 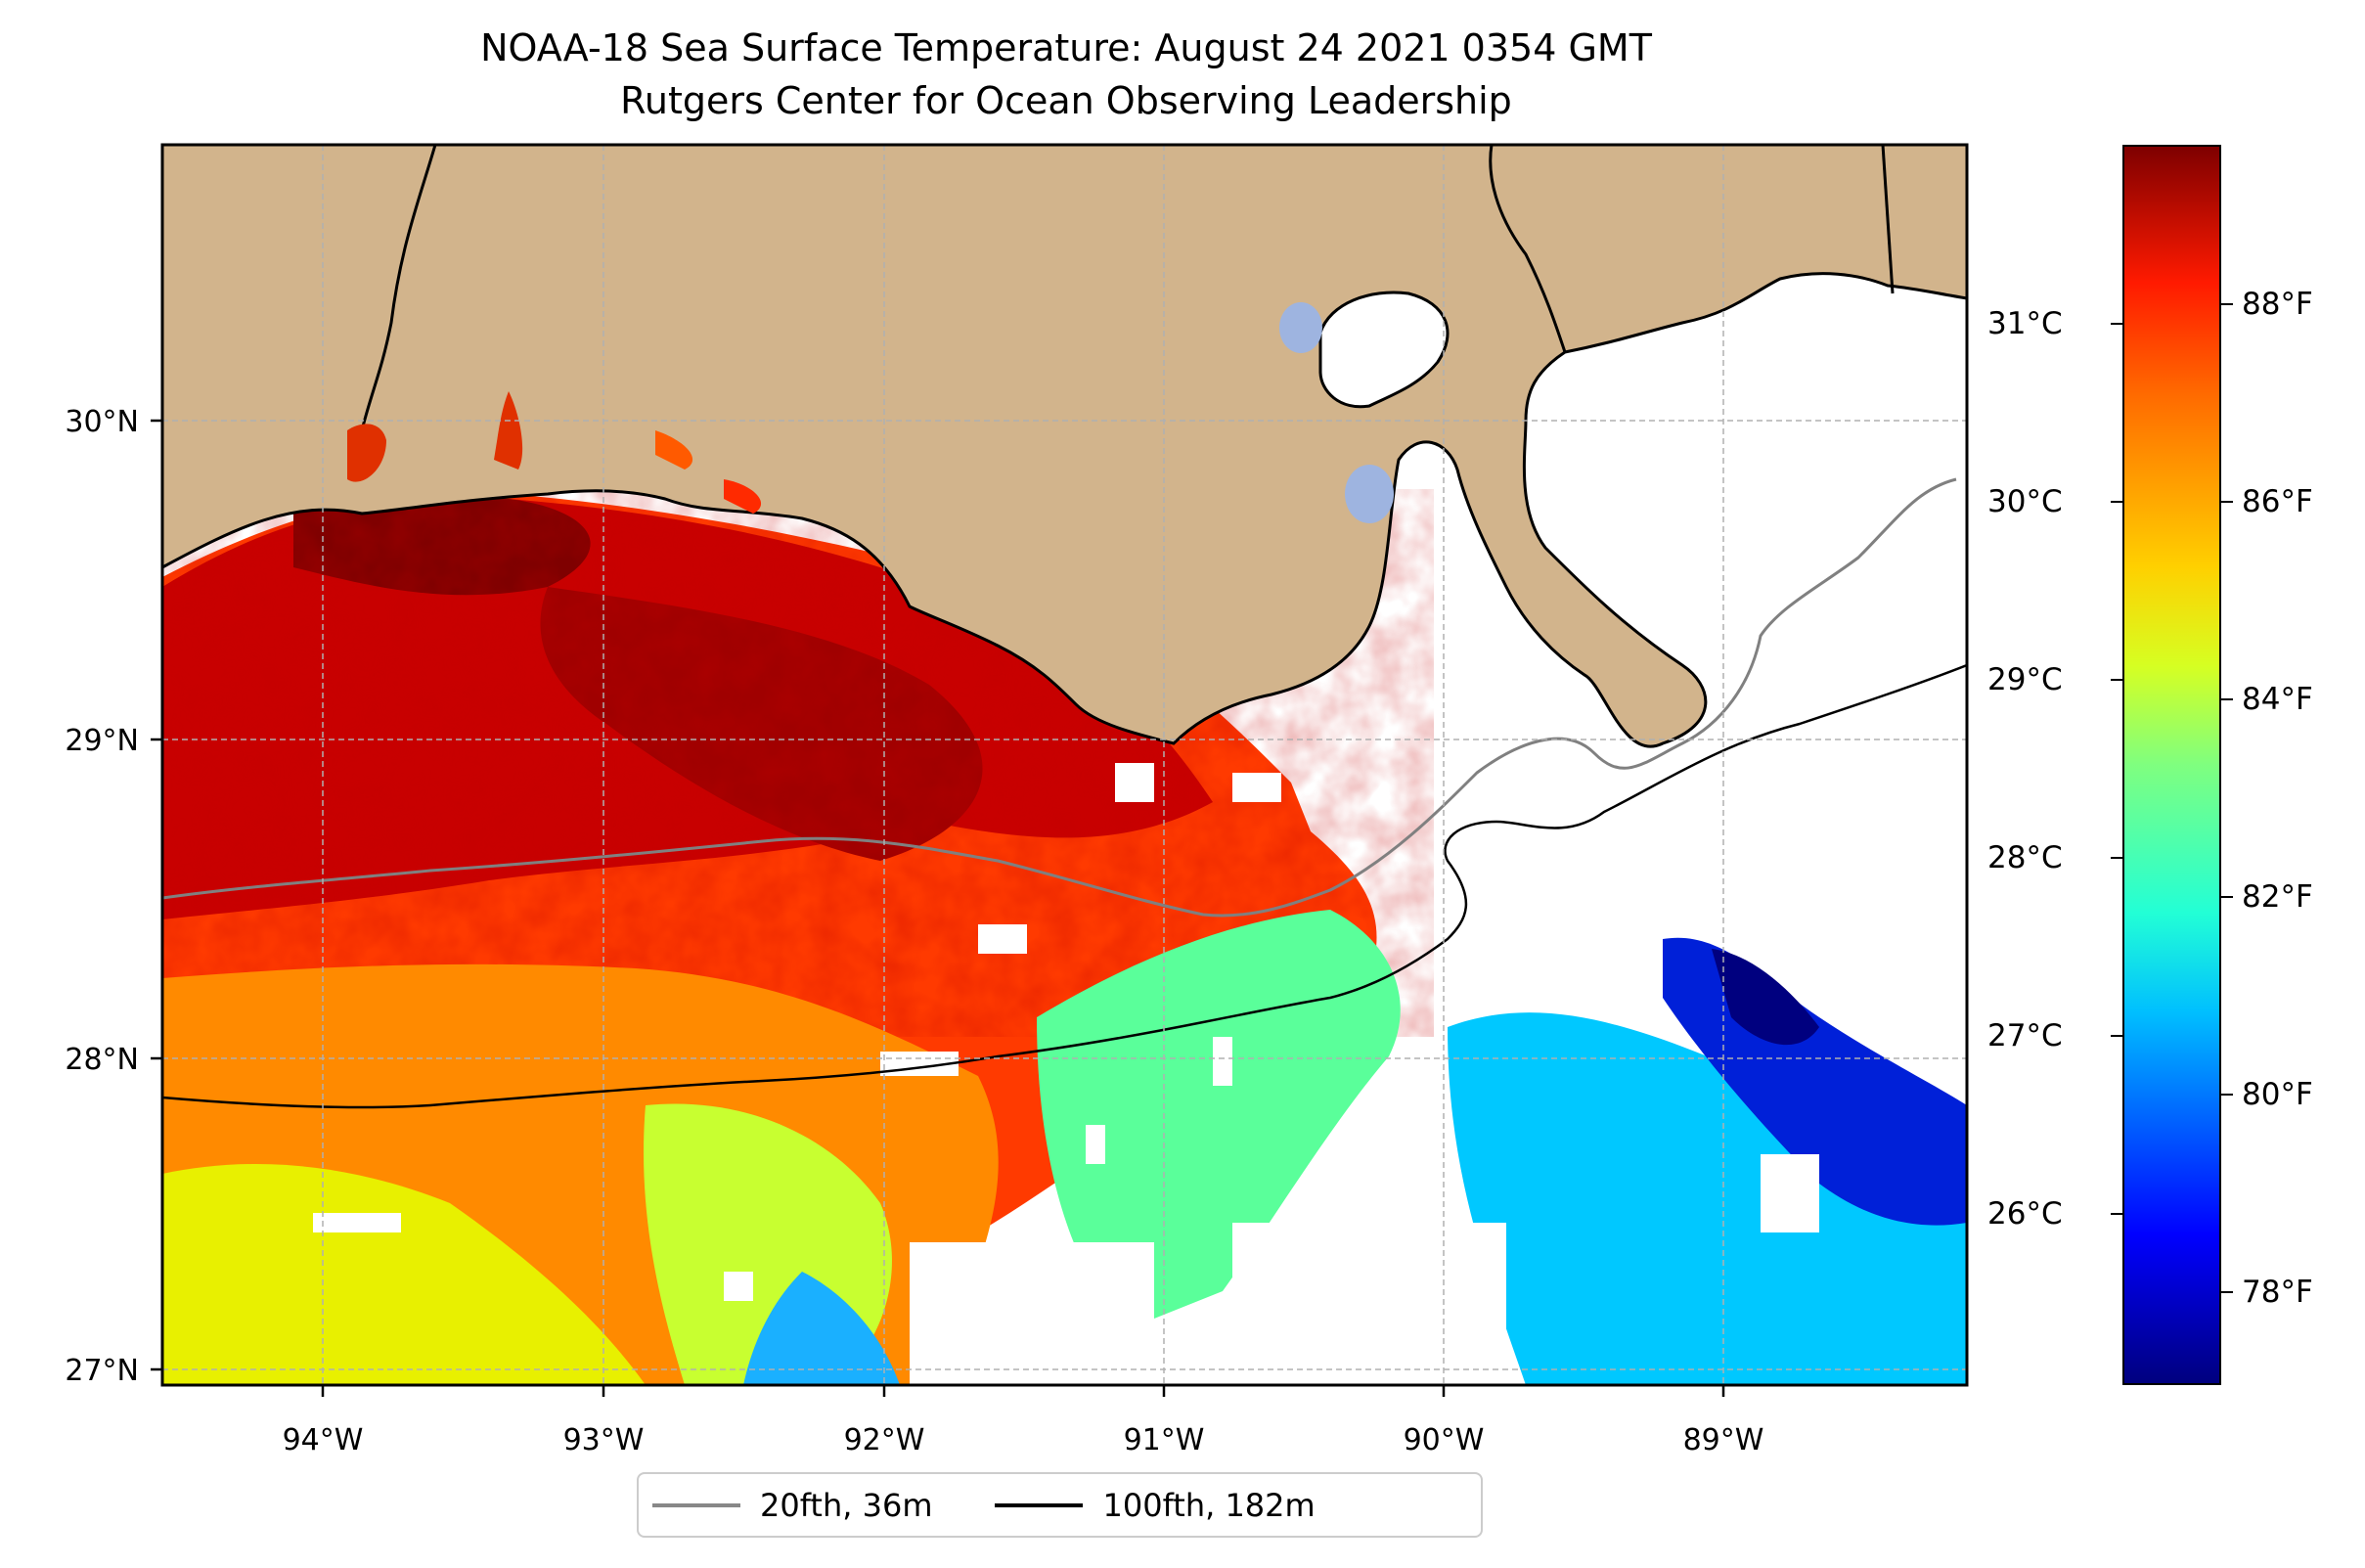 I want to click on legend-item-100fth: 100fth, 182m, so click(x=1155, y=1505).